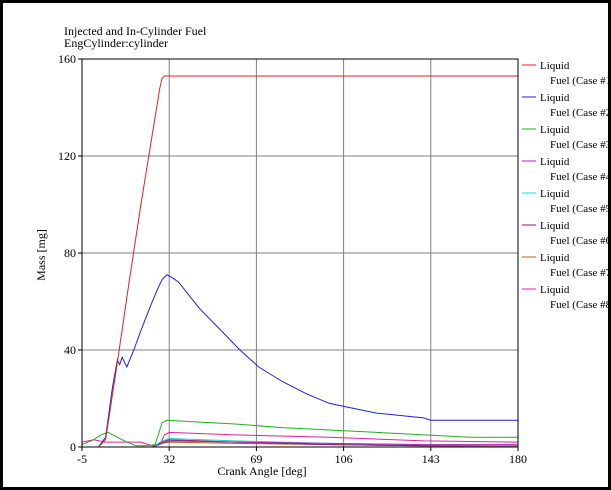 The image size is (611, 490). Describe the element at coordinates (116, 43) in the screenshot. I see `chart-subtitle: EngCylinder:cylinder` at that location.